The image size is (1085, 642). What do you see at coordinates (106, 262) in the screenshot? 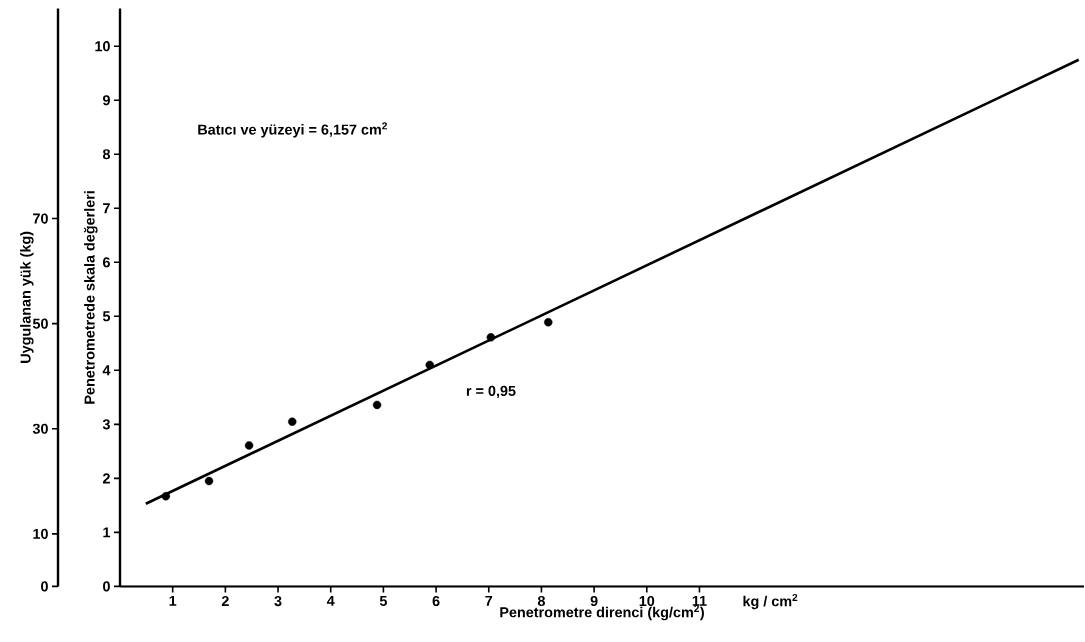
I see `y-tick-label: 6` at bounding box center [106, 262].